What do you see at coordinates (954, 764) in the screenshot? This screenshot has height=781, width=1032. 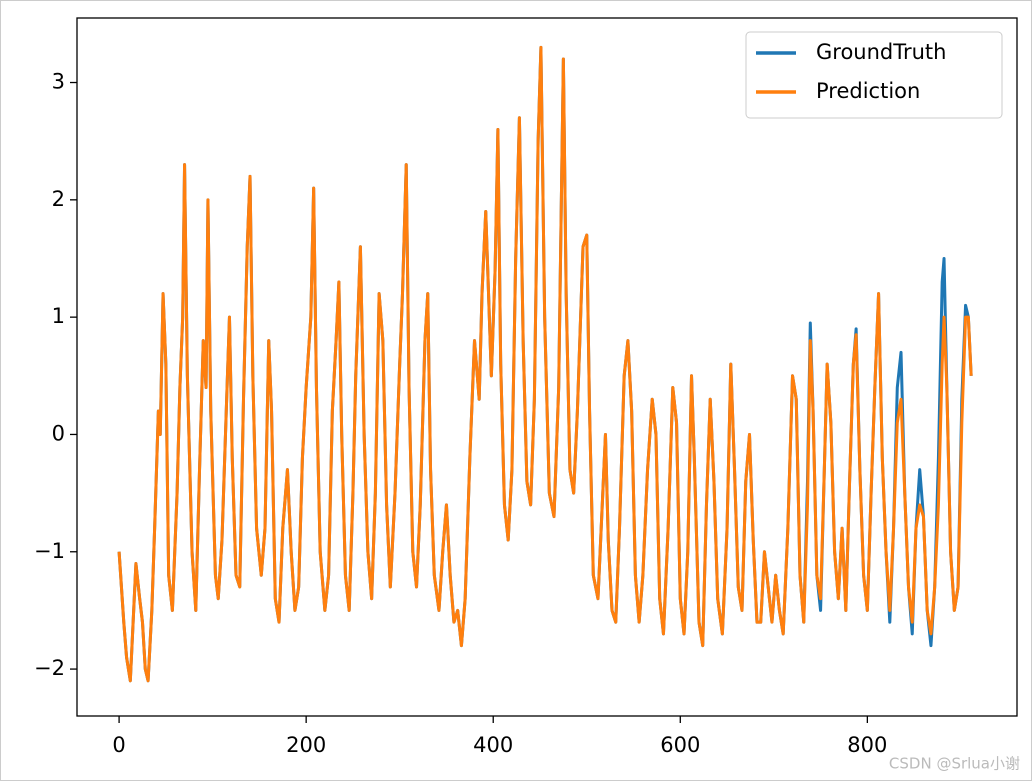 I see `watermark: CSDN @Srlua小谢` at bounding box center [954, 764].